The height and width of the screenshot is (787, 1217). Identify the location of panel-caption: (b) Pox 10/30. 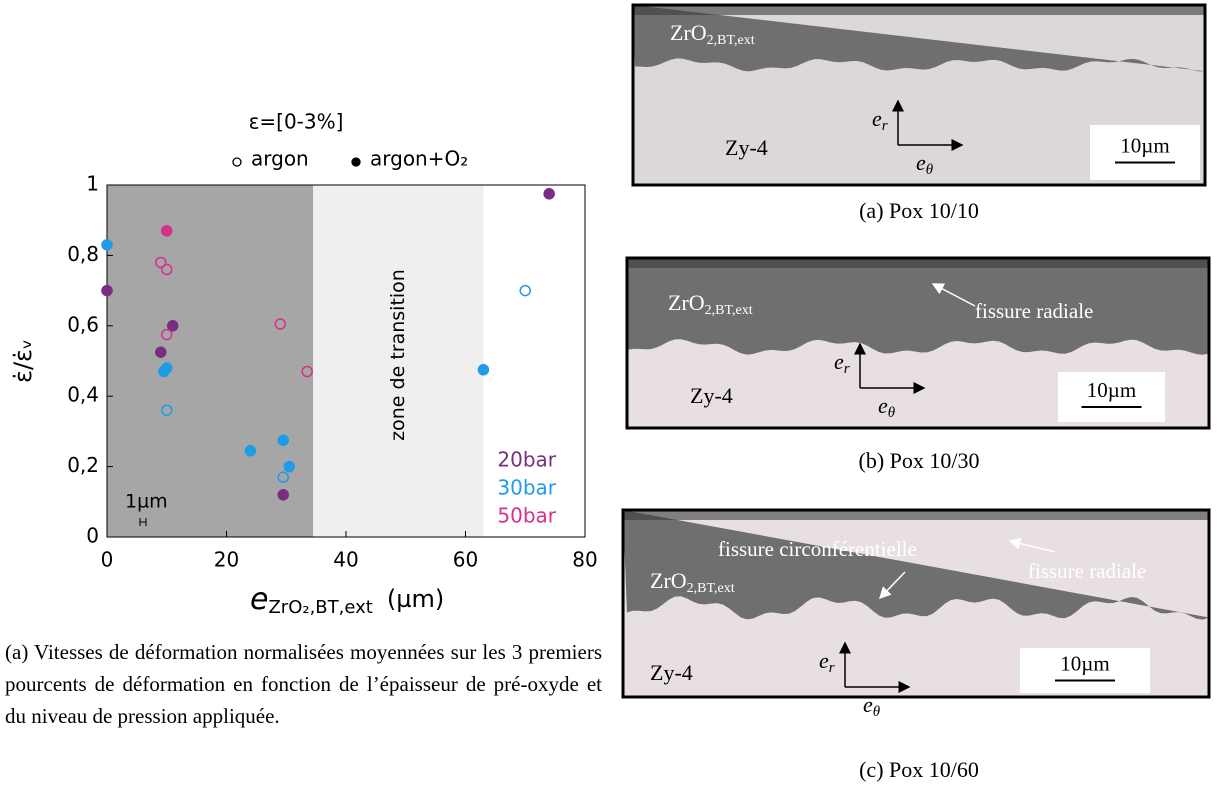
(919, 460).